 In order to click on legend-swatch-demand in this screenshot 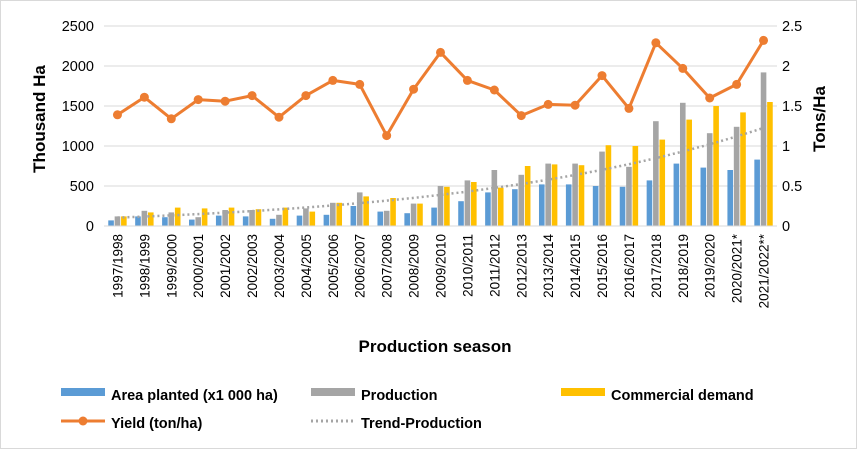, I will do `click(583, 392)`.